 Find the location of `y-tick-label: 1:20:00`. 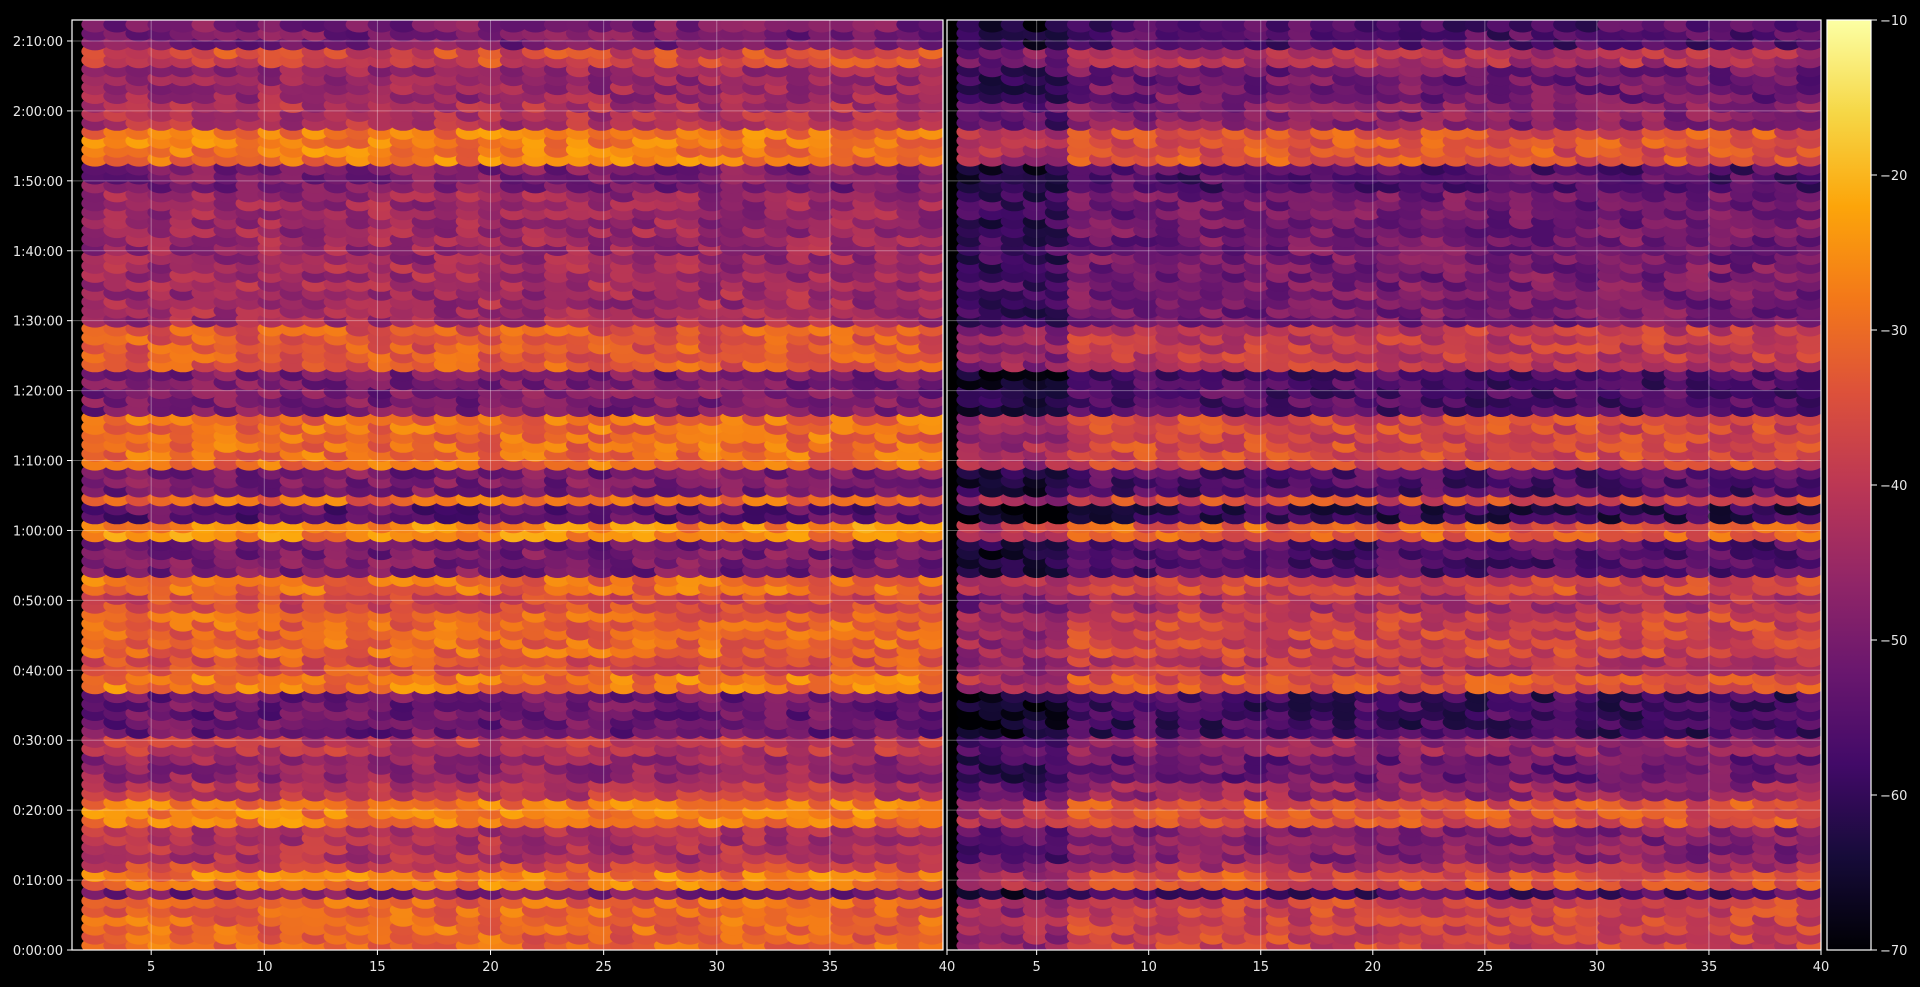

y-tick-label: 1:20:00 is located at coordinates (38, 392).